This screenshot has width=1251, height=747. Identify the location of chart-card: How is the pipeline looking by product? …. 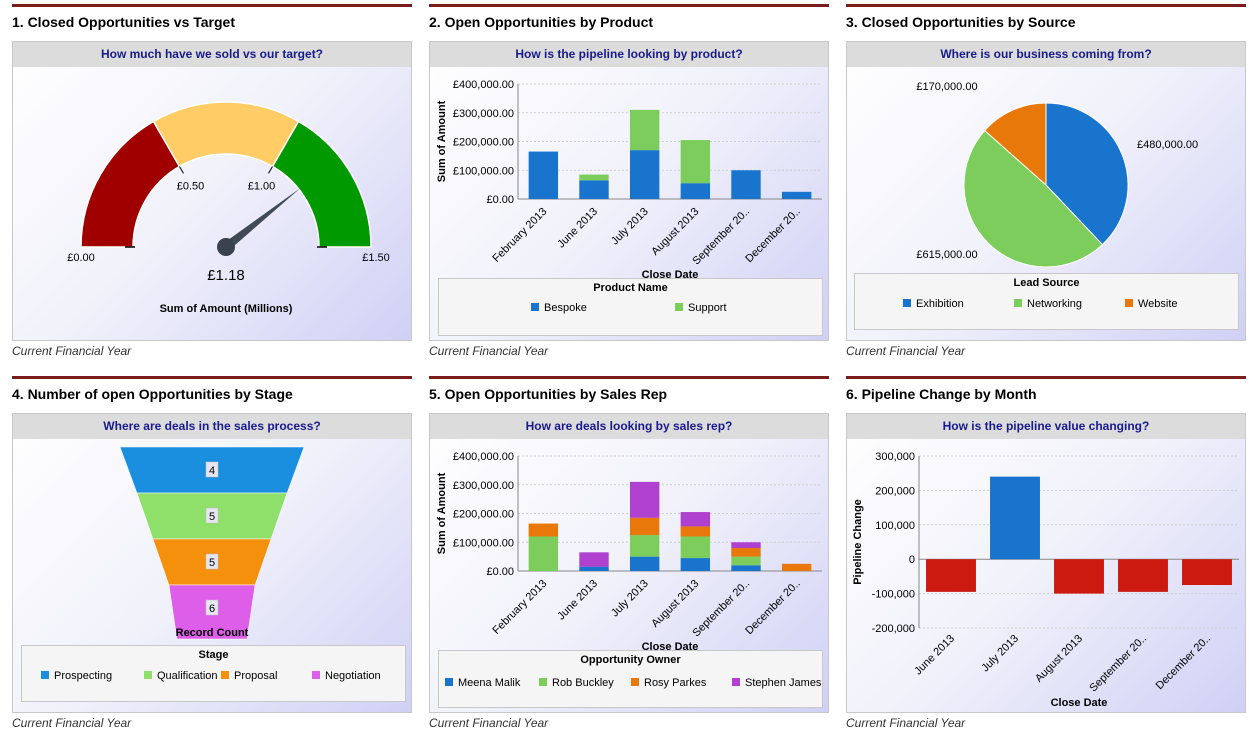
(629, 191).